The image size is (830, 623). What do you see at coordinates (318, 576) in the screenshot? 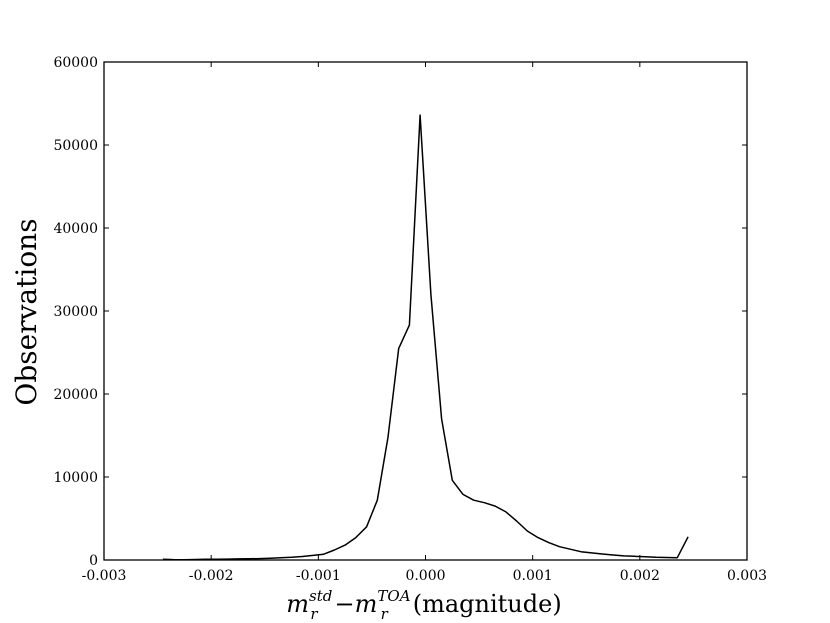
I see `x-tick-label: -0.001` at bounding box center [318, 576].